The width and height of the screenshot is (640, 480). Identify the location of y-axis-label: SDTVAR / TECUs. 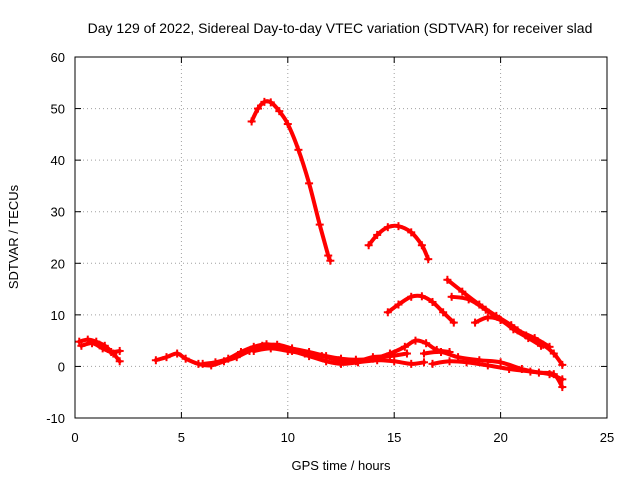
(13, 236).